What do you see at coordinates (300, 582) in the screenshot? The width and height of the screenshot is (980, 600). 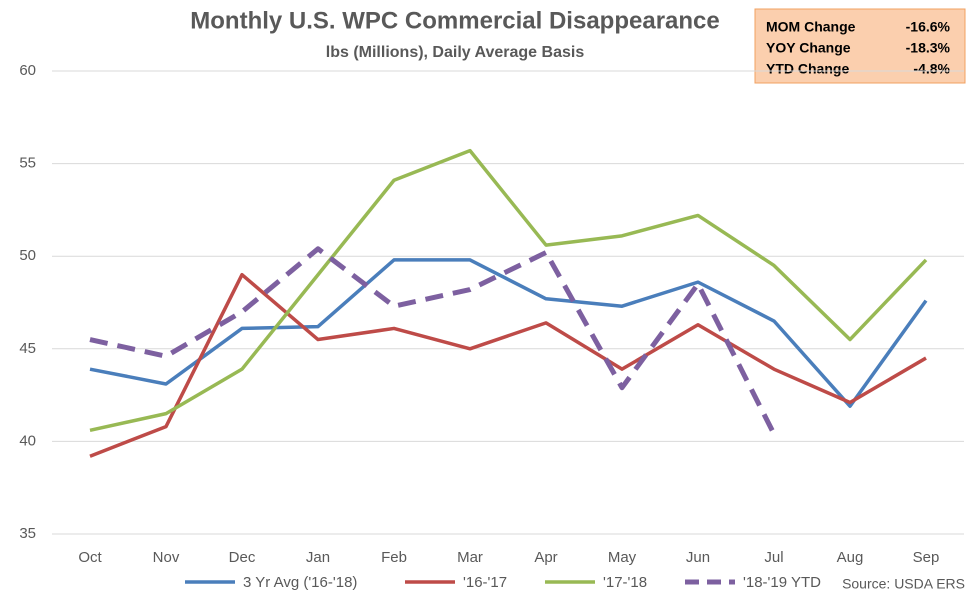 I see `legend-label: 3 Yr Avg ('16-'18)` at bounding box center [300, 582].